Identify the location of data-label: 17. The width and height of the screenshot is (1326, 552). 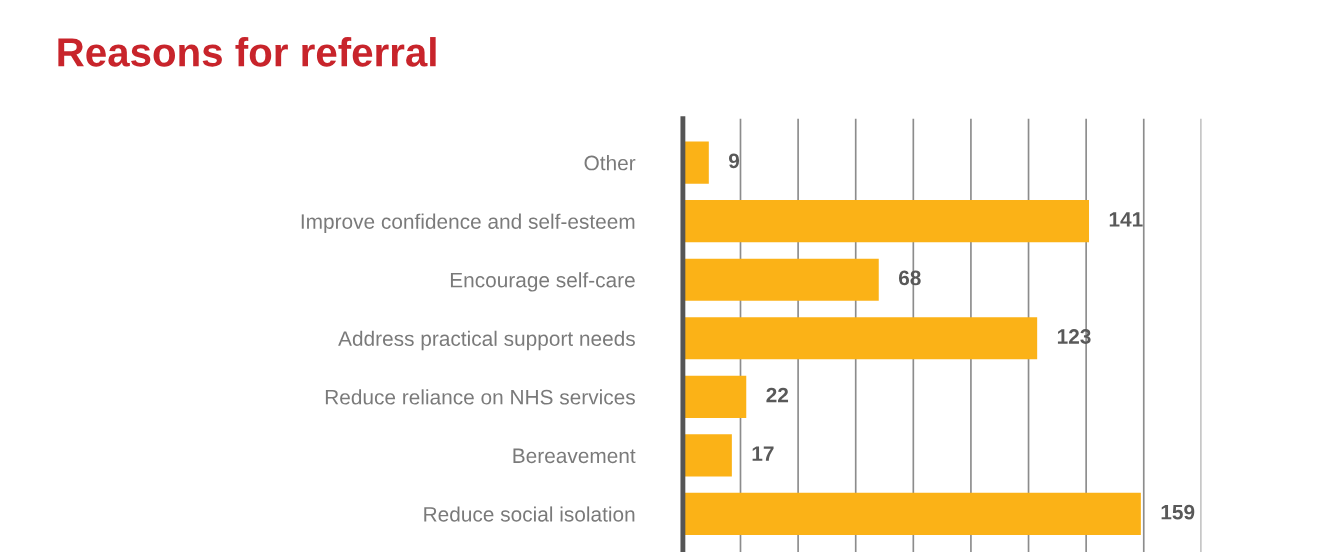
(763, 453).